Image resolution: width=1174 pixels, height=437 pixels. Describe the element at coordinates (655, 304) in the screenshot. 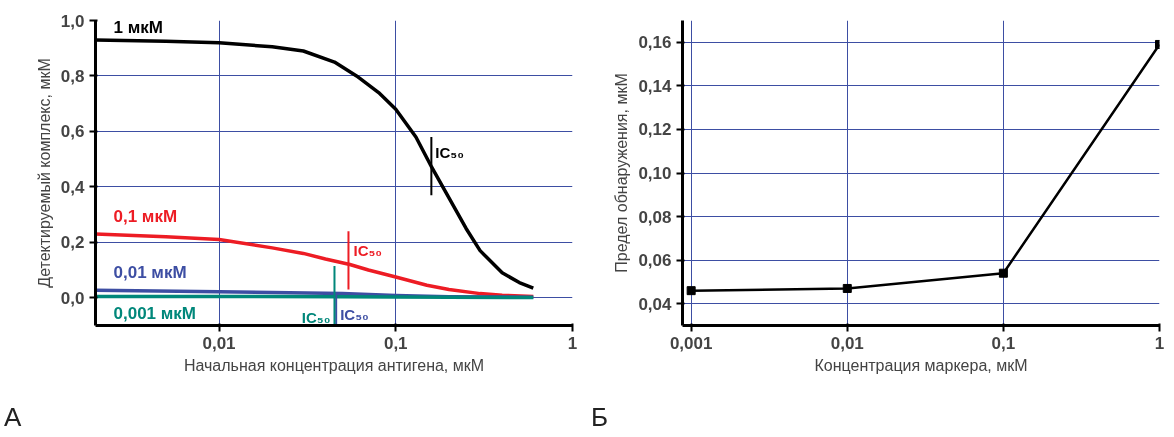

I see `y-tick-label: 0,04` at that location.